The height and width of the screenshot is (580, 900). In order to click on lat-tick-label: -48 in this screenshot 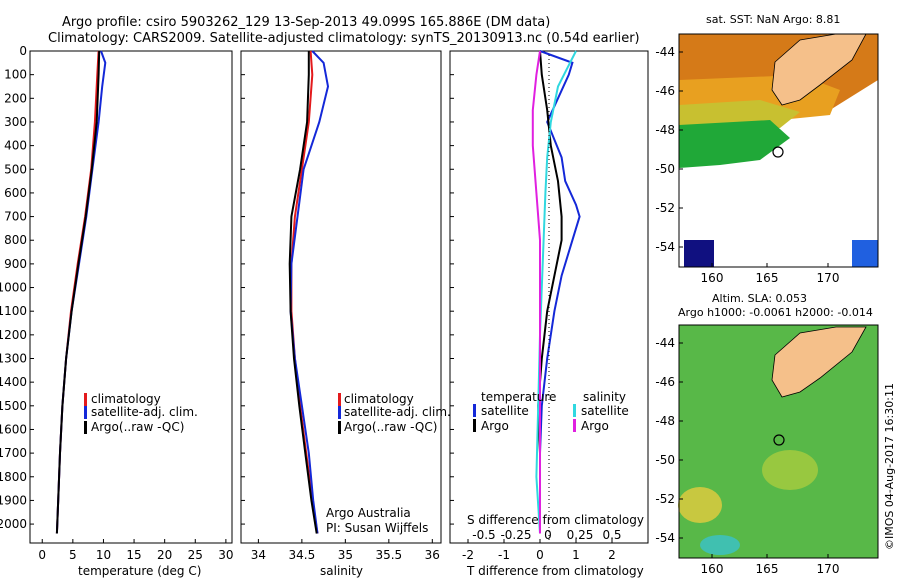, I will do `click(665, 421)`.